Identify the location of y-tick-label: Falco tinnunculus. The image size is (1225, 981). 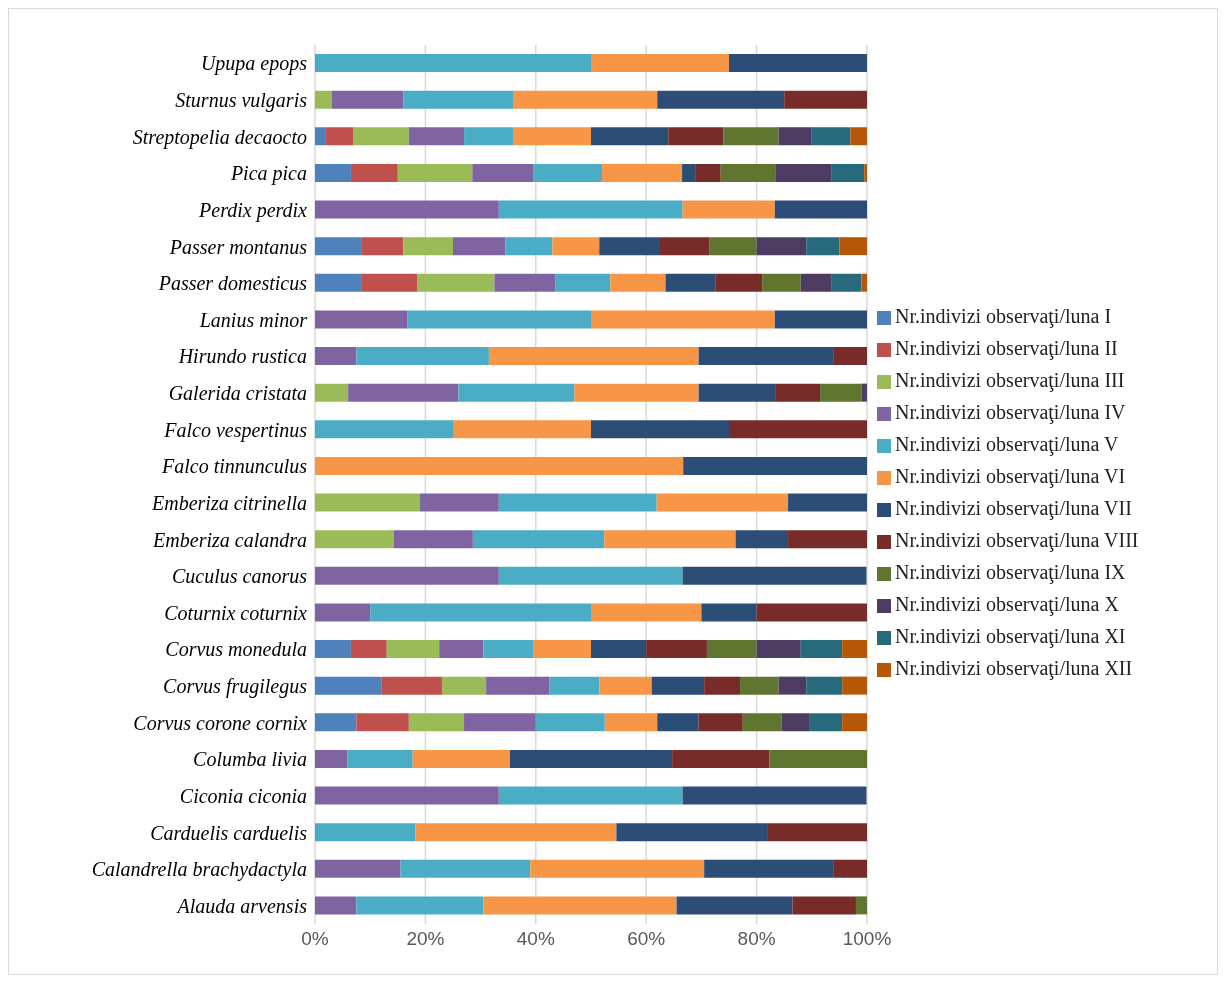
(234, 466).